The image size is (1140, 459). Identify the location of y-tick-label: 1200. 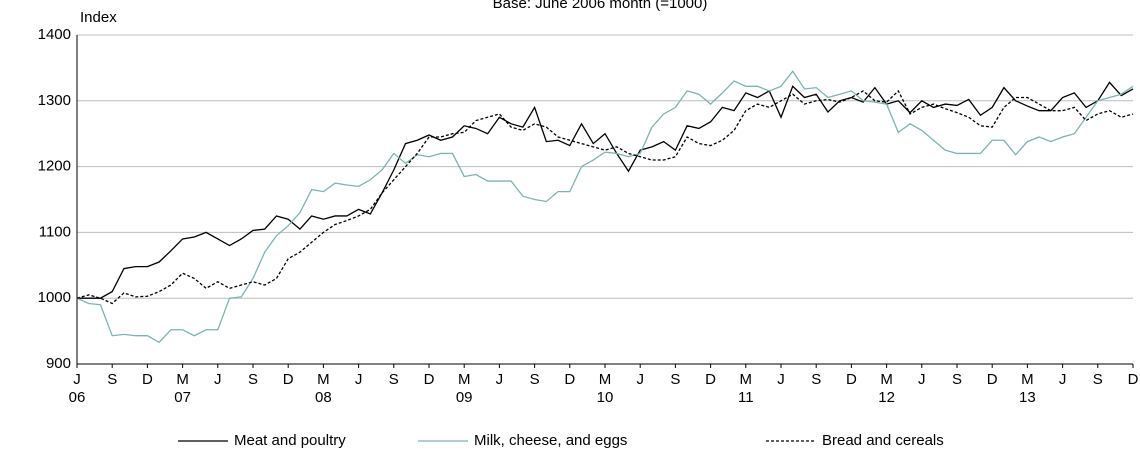
(54, 166).